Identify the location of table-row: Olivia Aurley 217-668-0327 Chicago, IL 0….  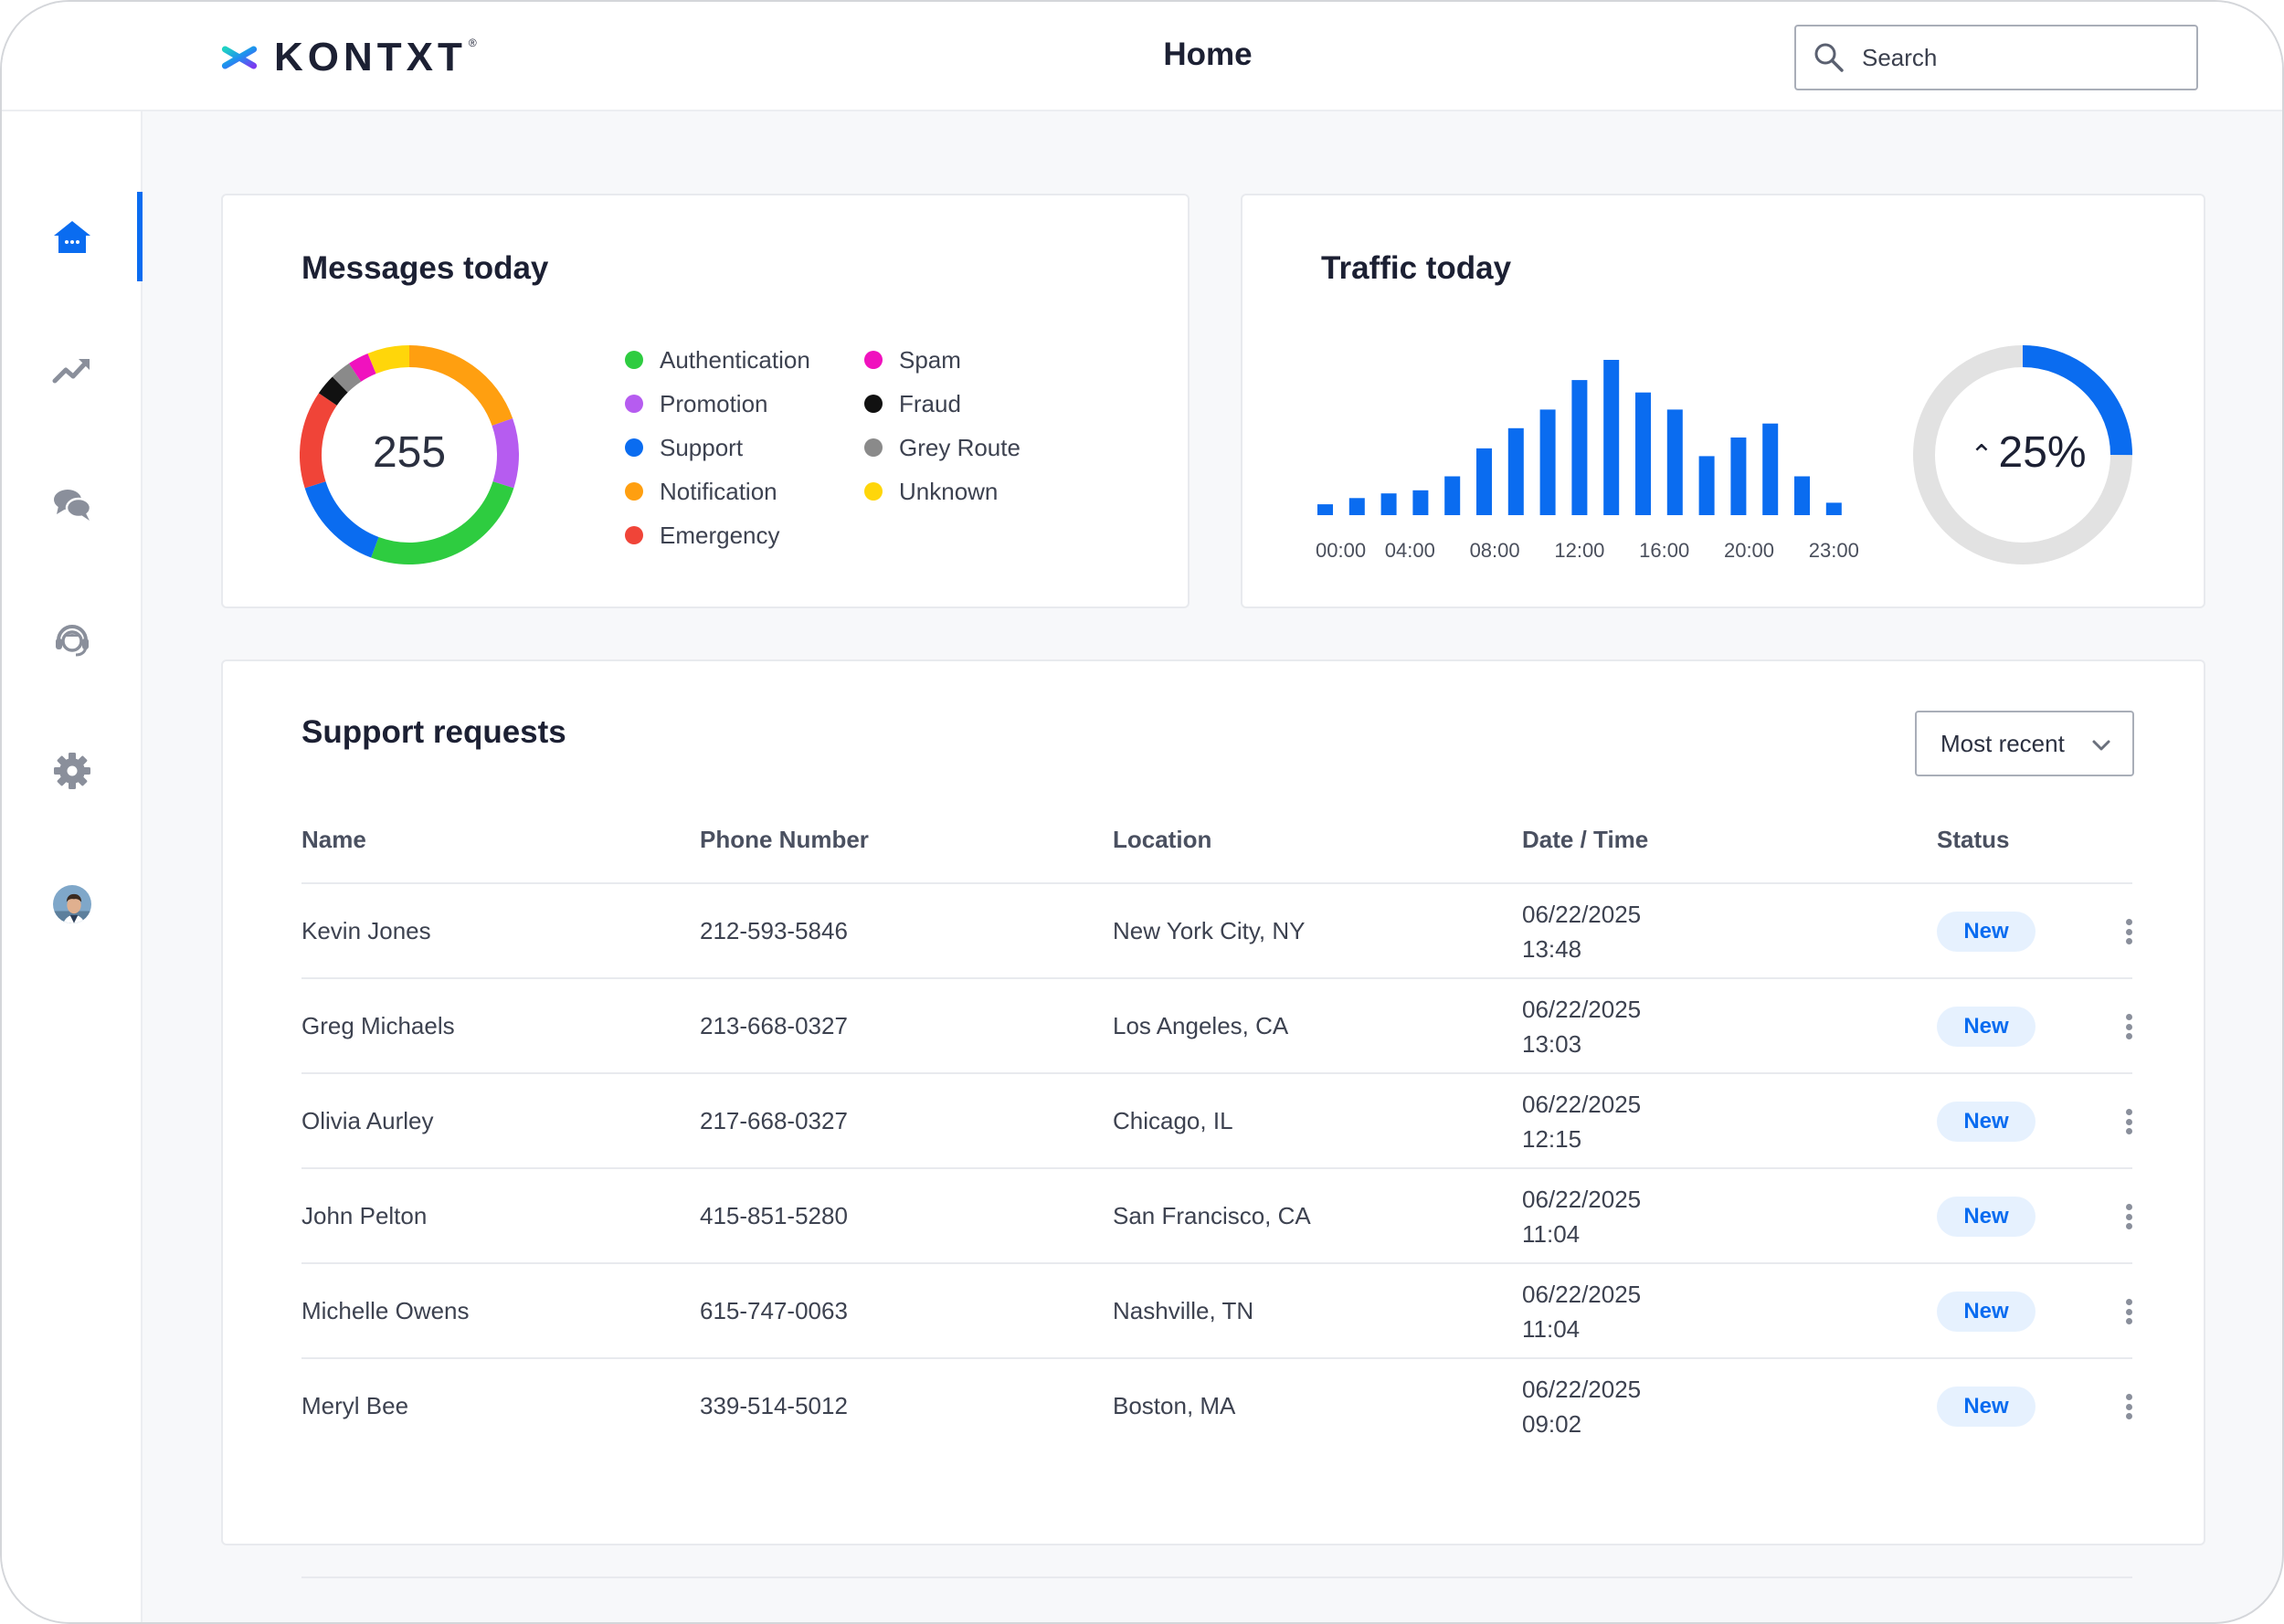
(1216, 1119).